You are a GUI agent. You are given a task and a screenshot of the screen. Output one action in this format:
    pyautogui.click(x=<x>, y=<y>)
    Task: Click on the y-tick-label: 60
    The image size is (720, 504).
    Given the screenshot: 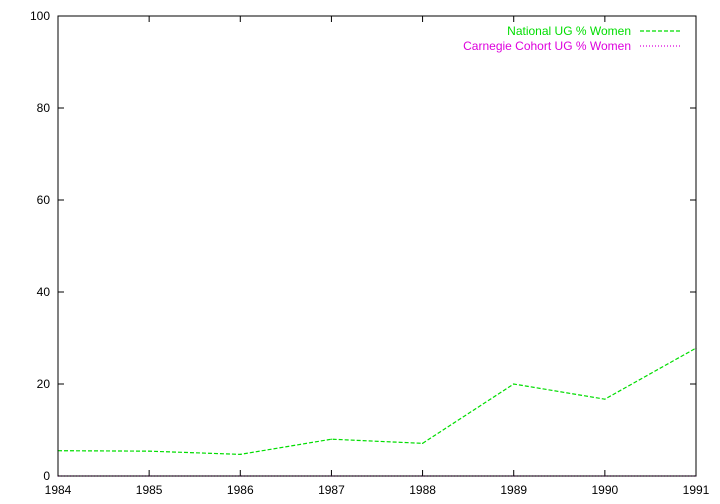 What is the action you would take?
    pyautogui.click(x=44, y=200)
    